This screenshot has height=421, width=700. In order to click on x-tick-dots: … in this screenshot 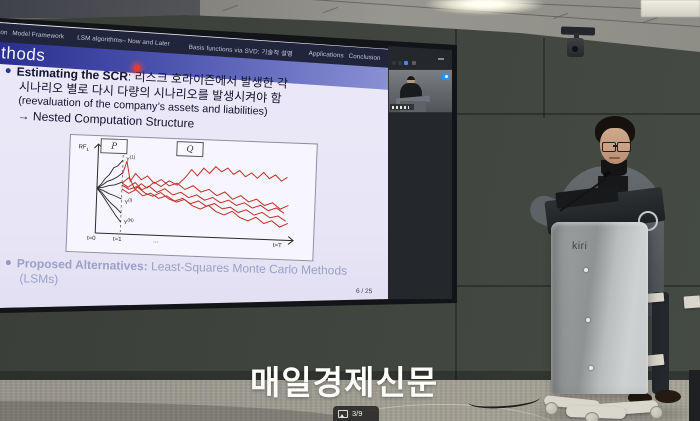, I will do `click(156, 241)`.